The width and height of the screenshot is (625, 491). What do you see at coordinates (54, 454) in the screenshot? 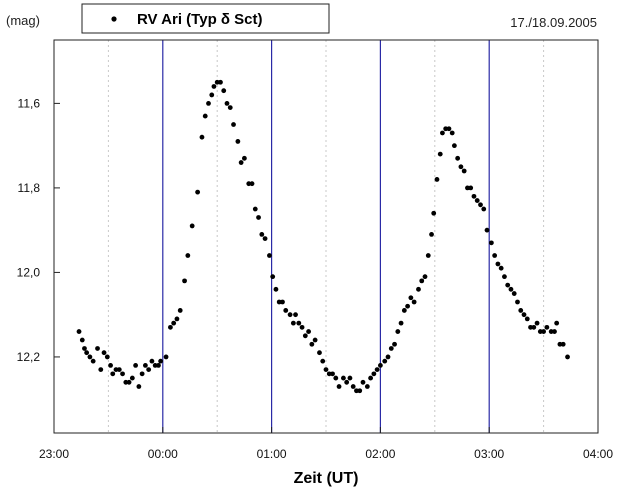
I see `x-tick-label: 23:00` at bounding box center [54, 454].